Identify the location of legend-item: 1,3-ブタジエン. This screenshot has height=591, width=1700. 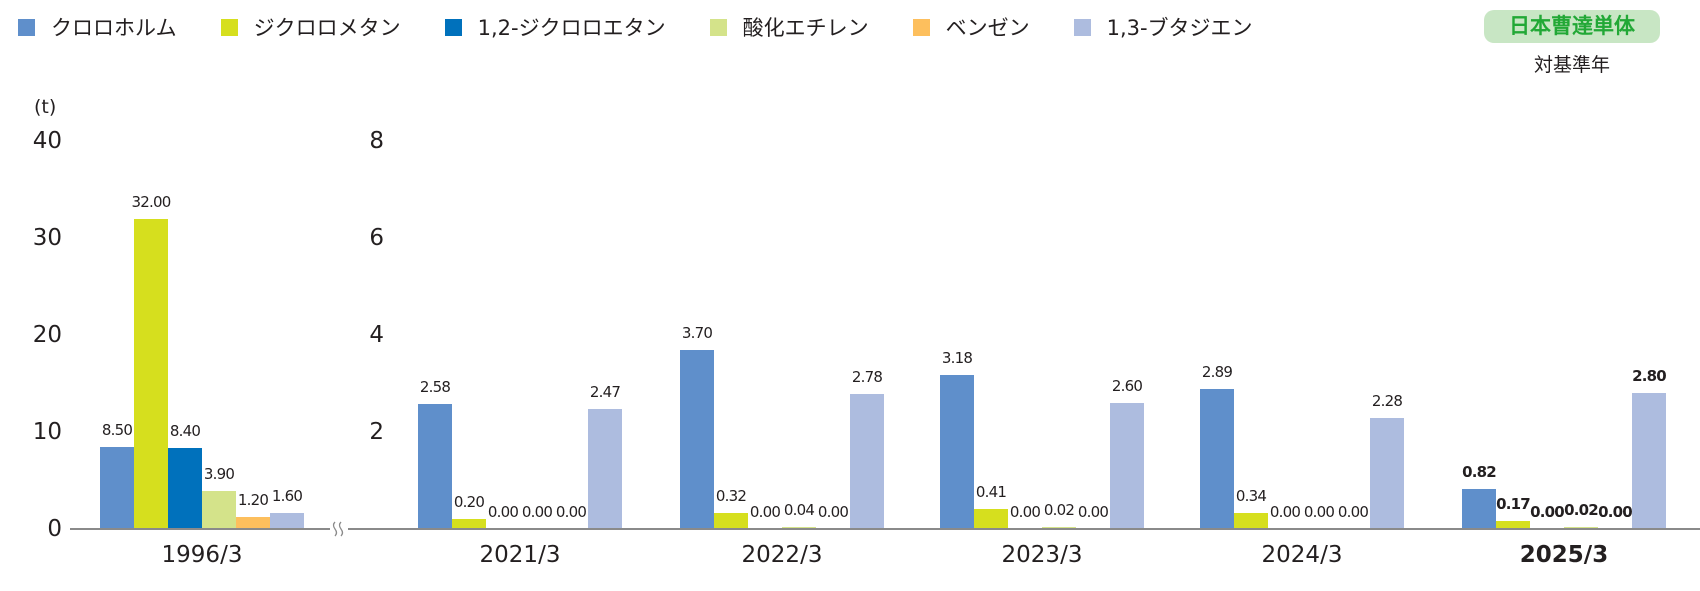
(1163, 27).